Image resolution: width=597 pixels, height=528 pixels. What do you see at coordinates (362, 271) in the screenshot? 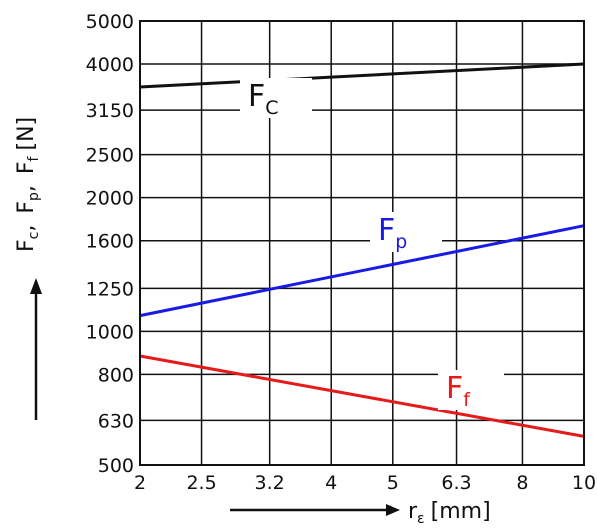
I see `series-line-Fp` at bounding box center [362, 271].